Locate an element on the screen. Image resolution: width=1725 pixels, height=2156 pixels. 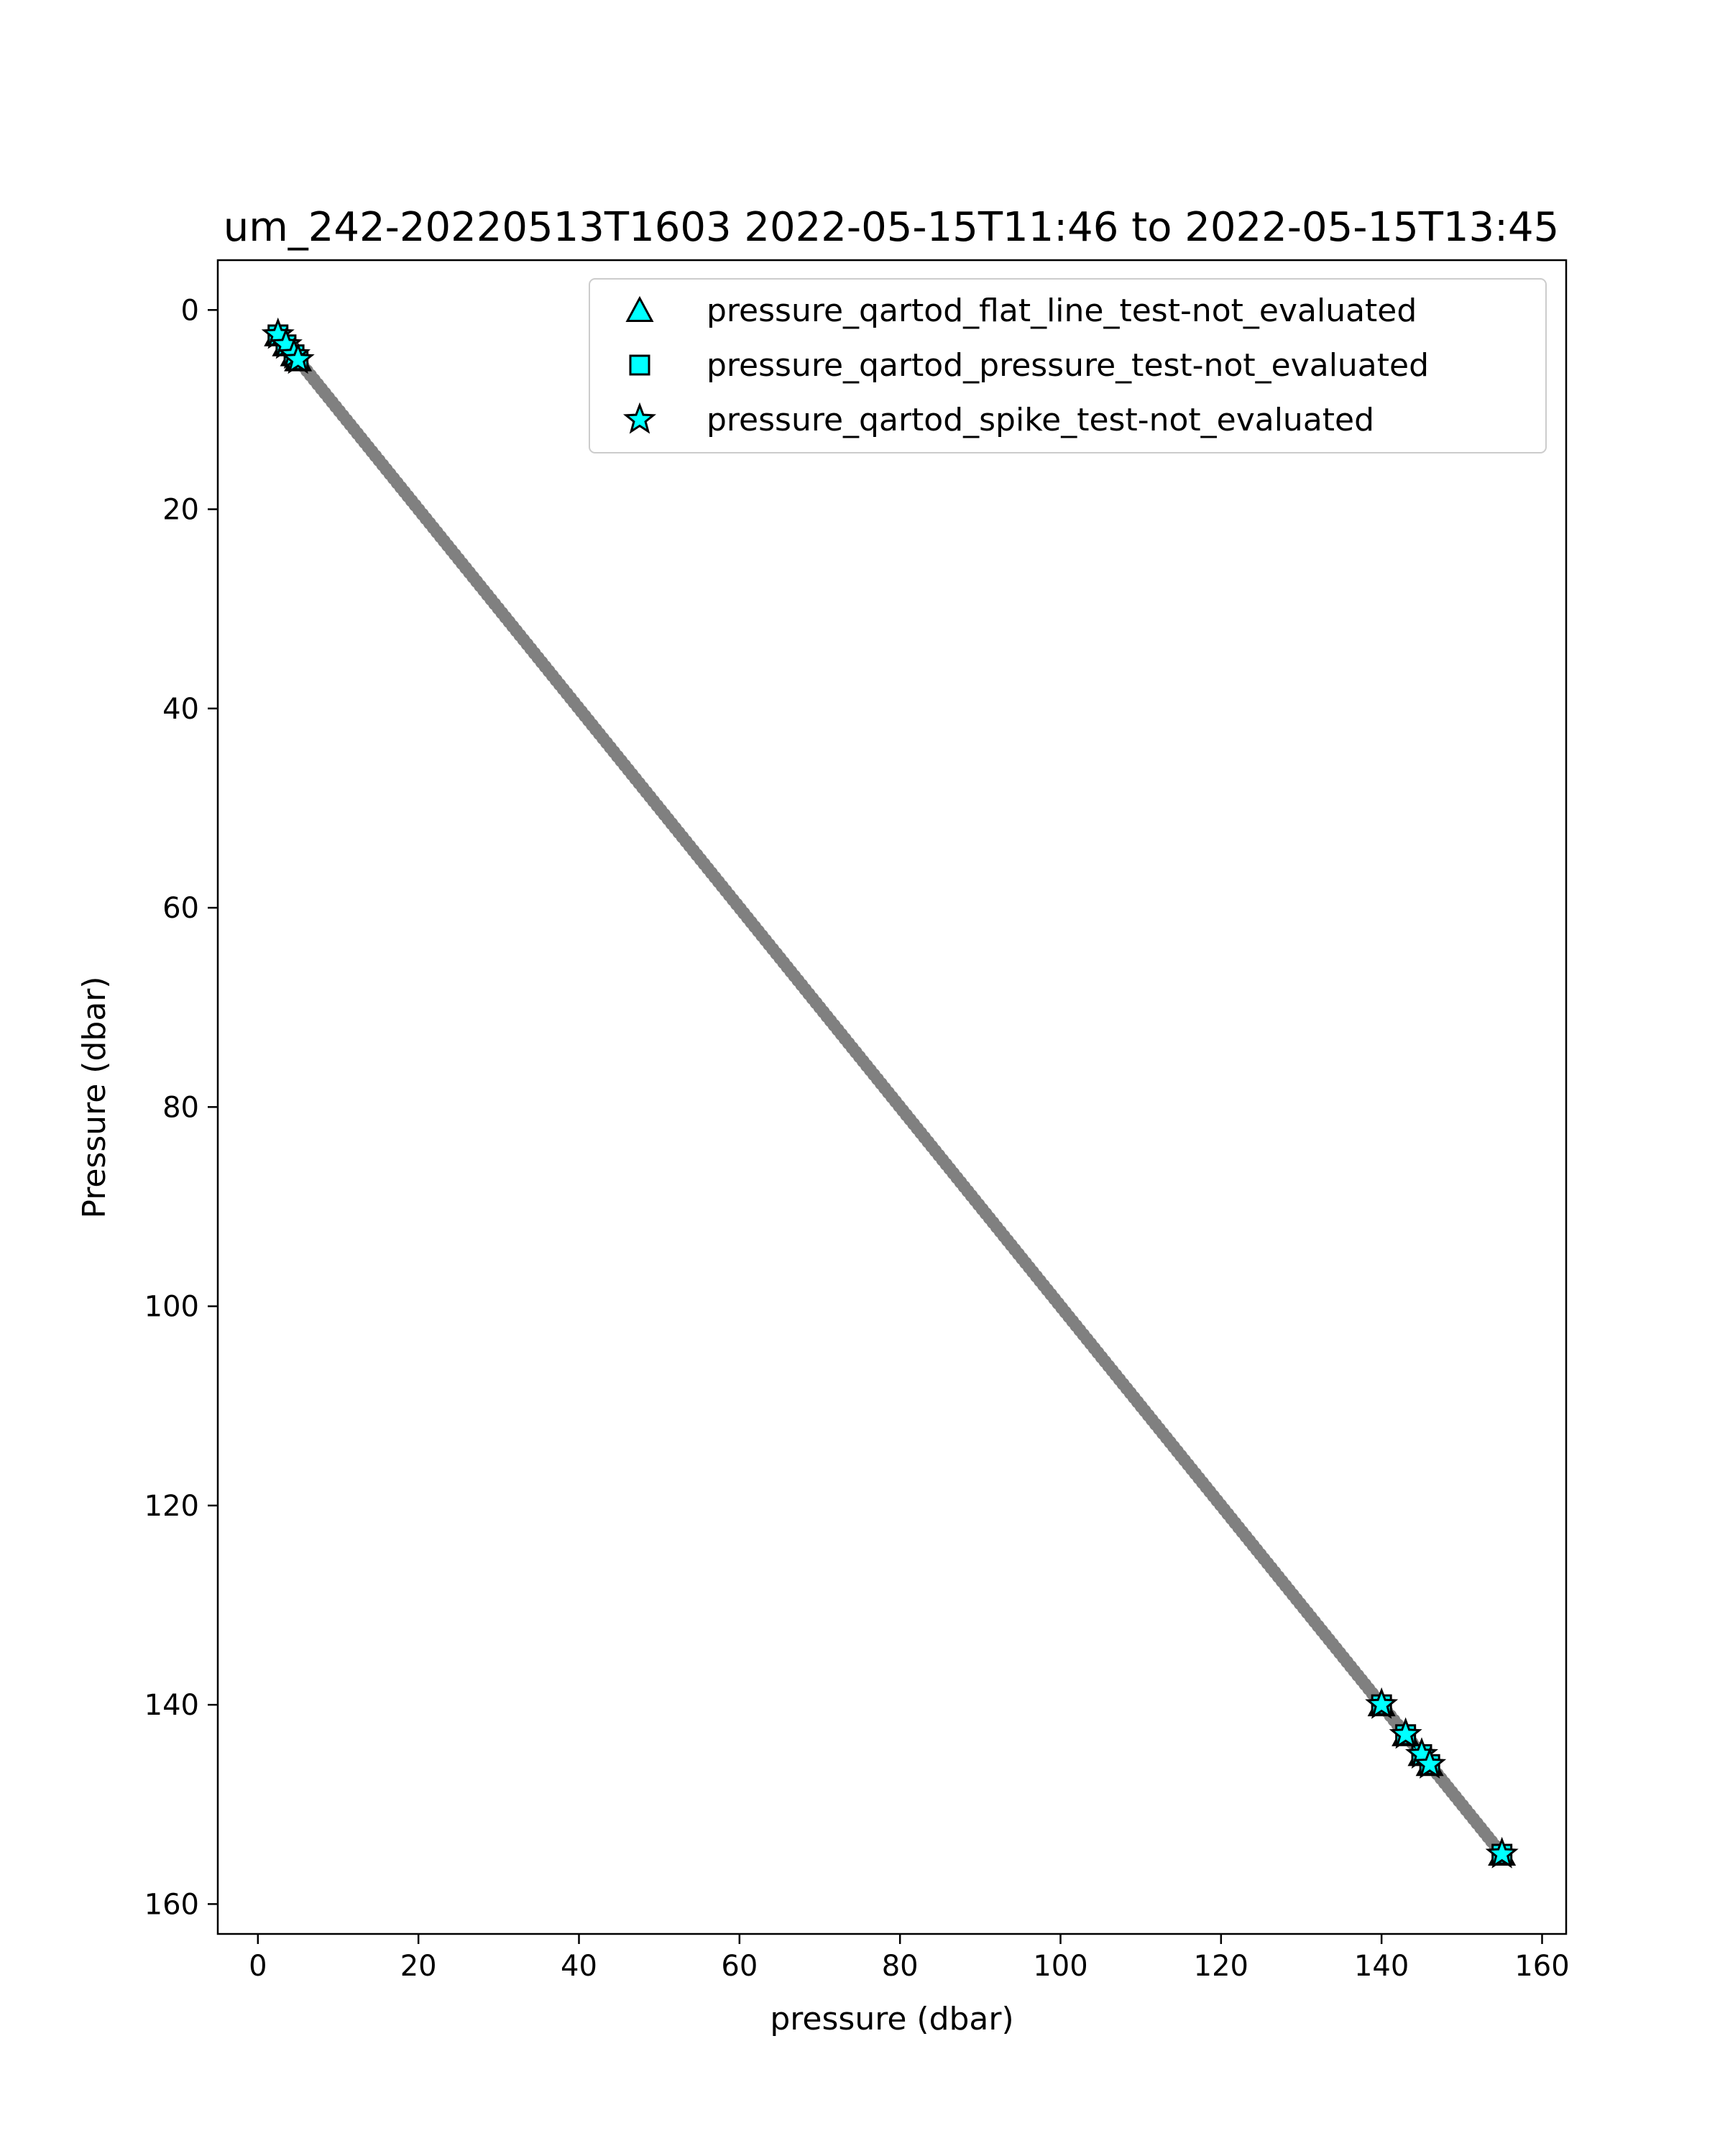
x-tick-label: 140 is located at coordinates (1381, 1966).